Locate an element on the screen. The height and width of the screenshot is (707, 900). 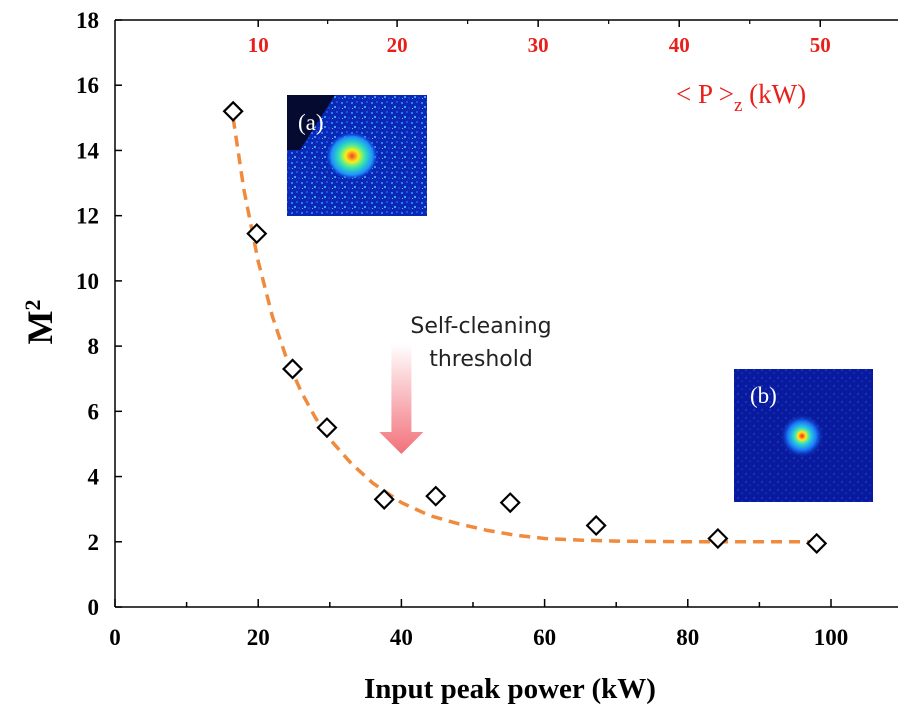
top-axis-label: < P >z (kW) is located at coordinates (741, 97).